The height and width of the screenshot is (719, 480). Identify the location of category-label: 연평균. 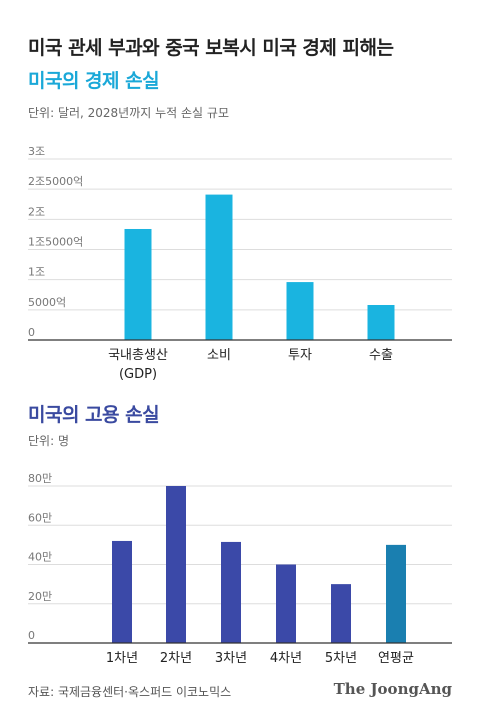
(396, 658).